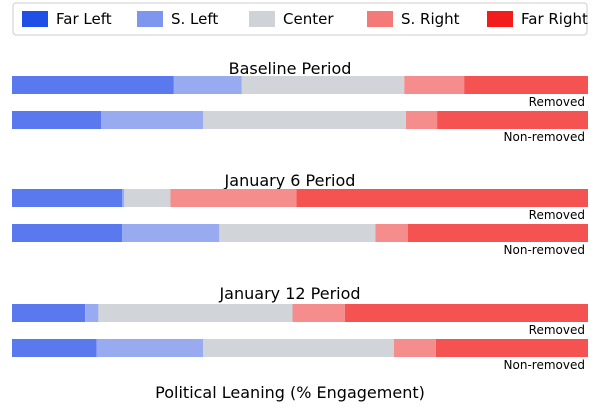 The width and height of the screenshot is (598, 409). I want to click on group-title: Baseline Period, so click(290, 68).